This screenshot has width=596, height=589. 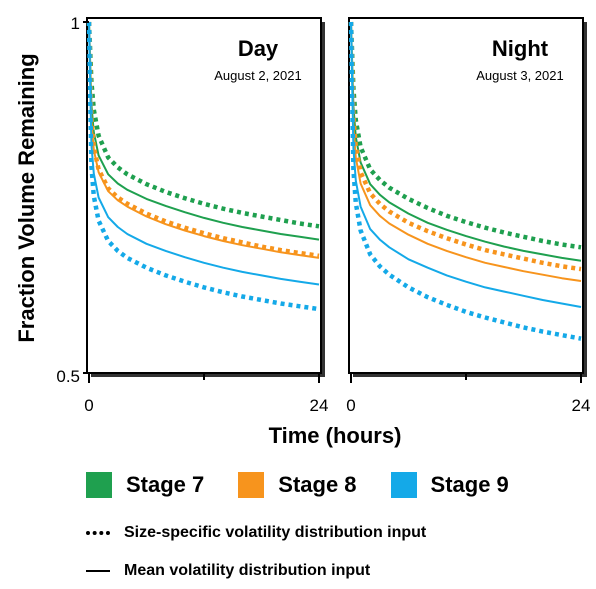 I want to click on legend-item-stage-9: Stage 9, so click(x=449, y=485).